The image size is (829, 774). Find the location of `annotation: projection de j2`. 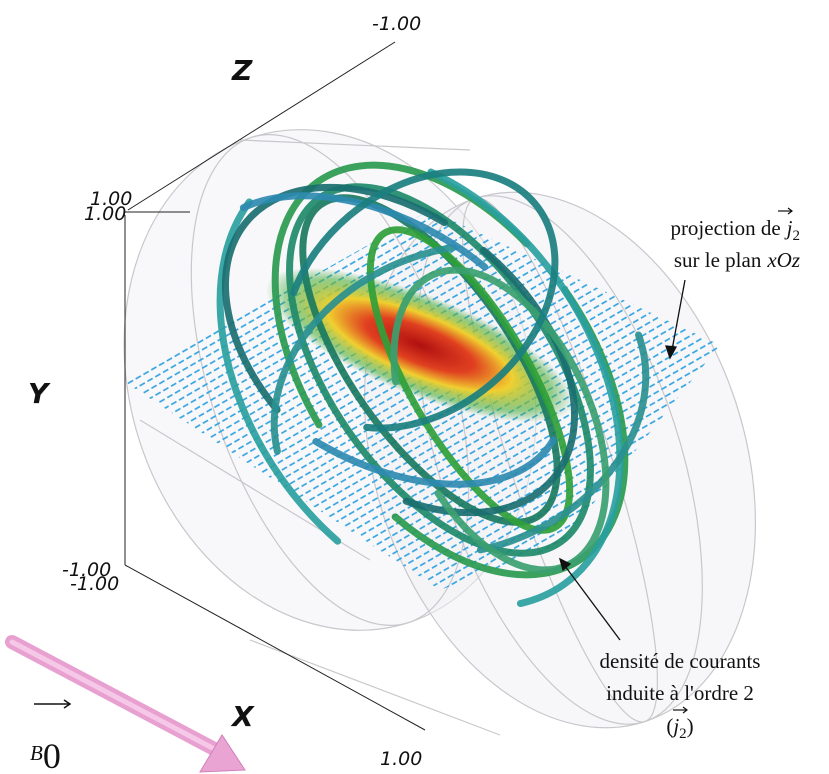

annotation: projection de j2 is located at coordinates (735, 230).